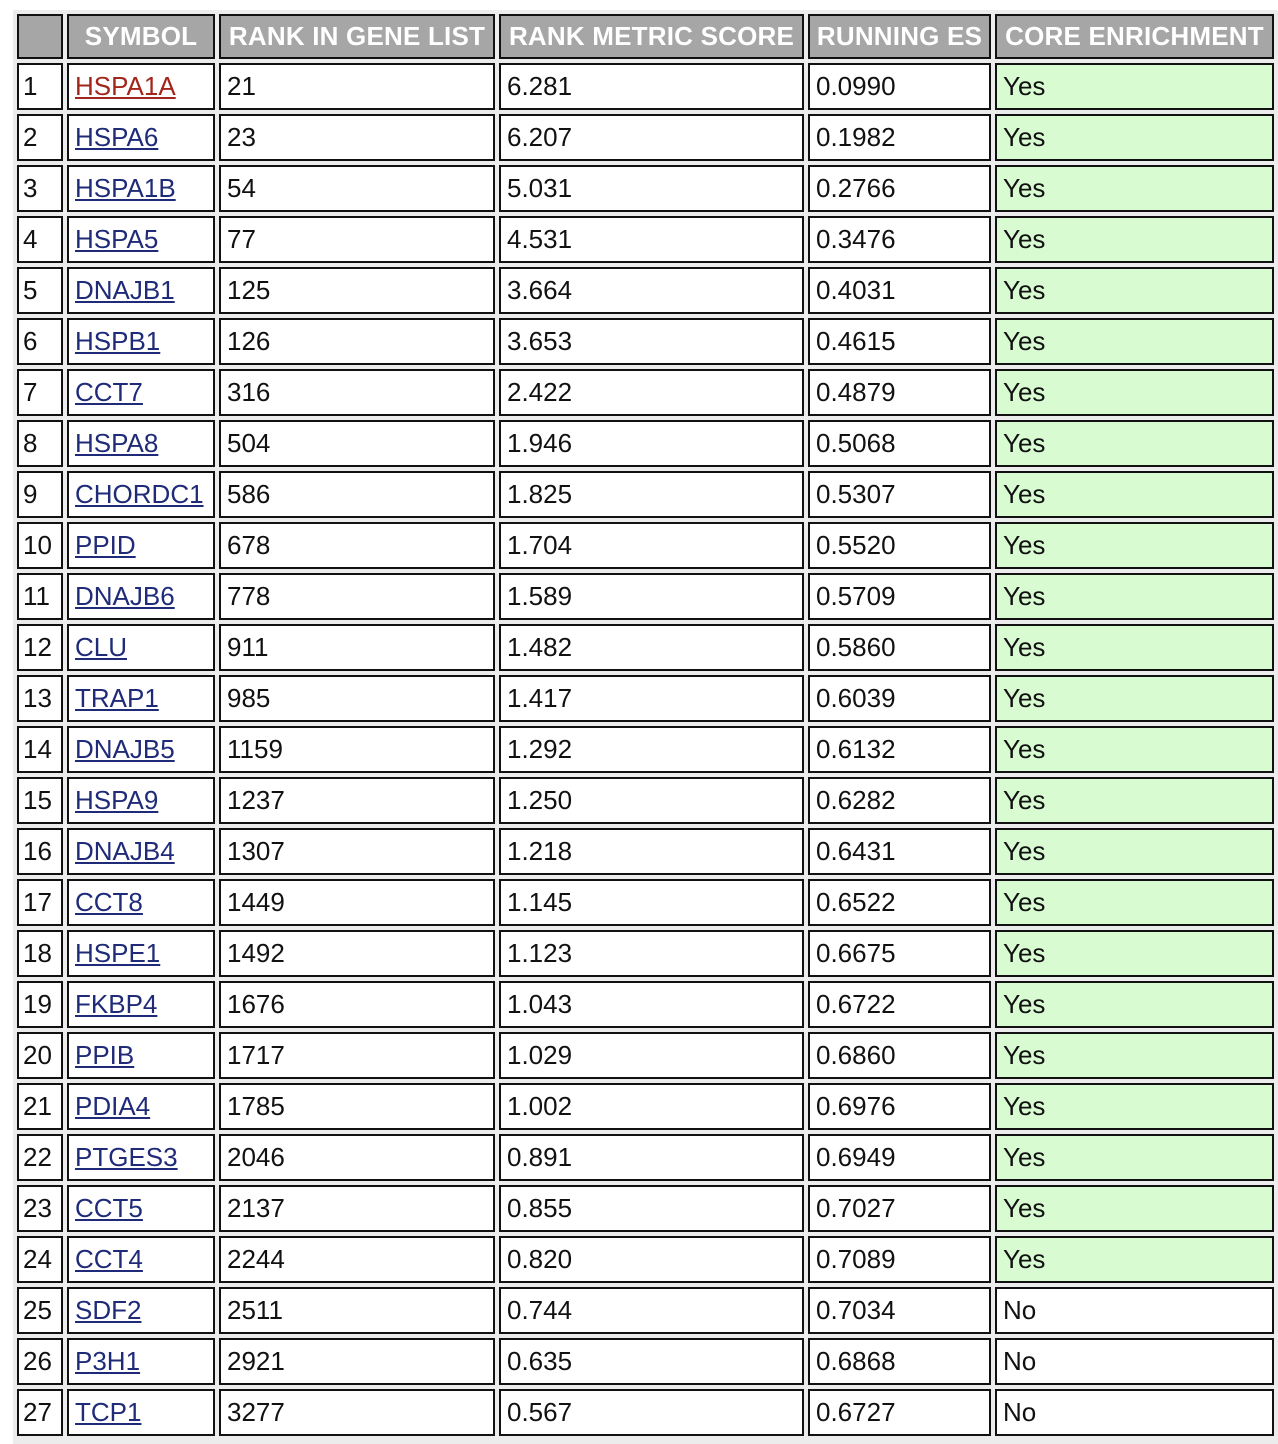 The width and height of the screenshot is (1278, 1444). What do you see at coordinates (113, 1106) in the screenshot?
I see `gene-symbol-link: PDIA4` at bounding box center [113, 1106].